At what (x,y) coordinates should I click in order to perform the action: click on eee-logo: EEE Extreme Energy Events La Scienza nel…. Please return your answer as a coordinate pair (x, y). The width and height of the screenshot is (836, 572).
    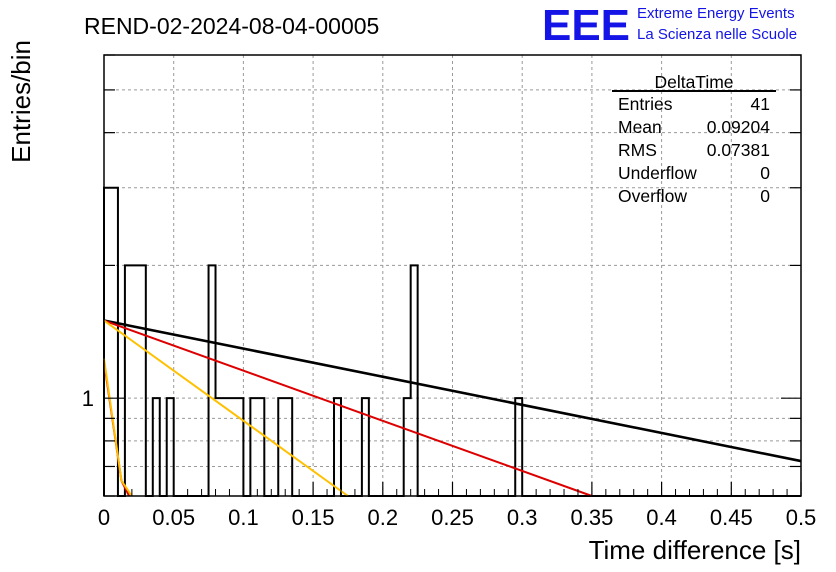
    Looking at the image, I should click on (669, 25).